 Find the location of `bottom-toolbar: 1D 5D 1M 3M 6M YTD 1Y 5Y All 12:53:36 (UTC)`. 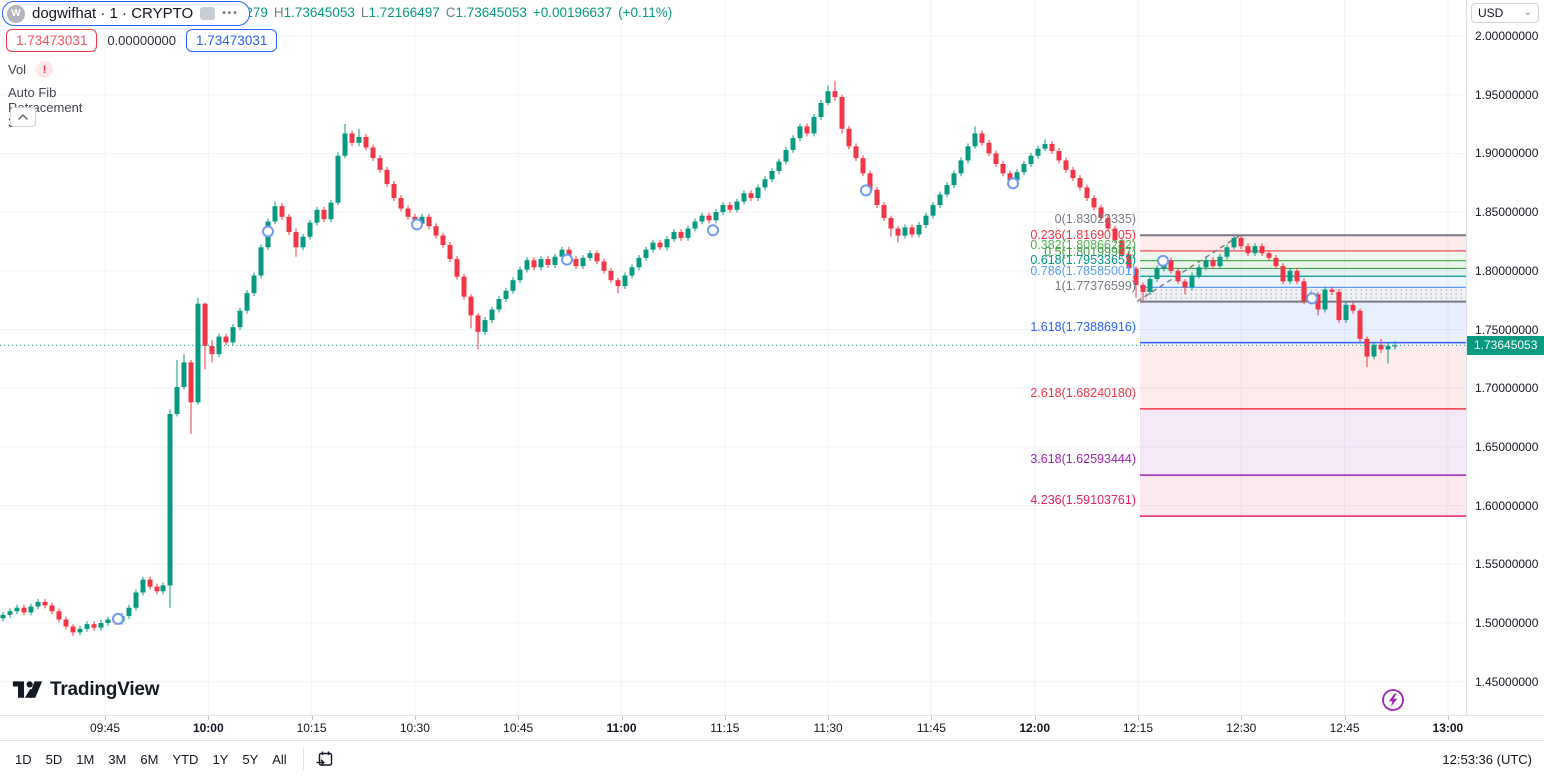

bottom-toolbar: 1D 5D 1M 3M 6M YTD 1Y 5Y All 12:53:36 (UTC) is located at coordinates (772, 758).